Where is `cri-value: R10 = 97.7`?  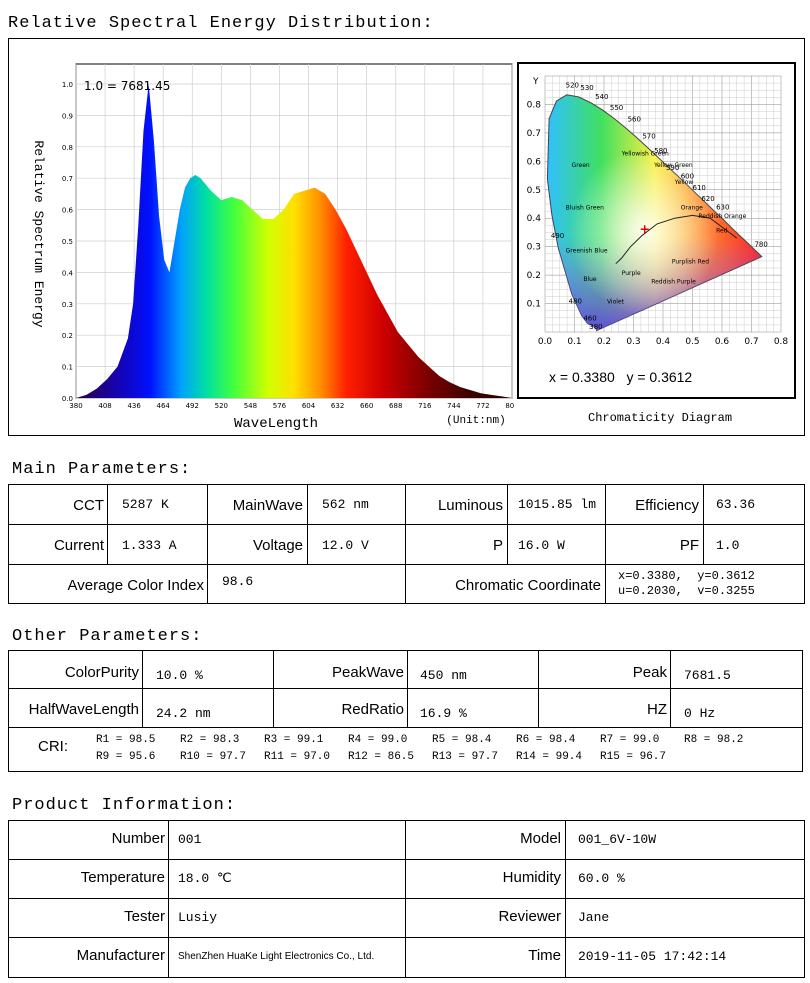
cri-value: R10 = 97.7 is located at coordinates (213, 757).